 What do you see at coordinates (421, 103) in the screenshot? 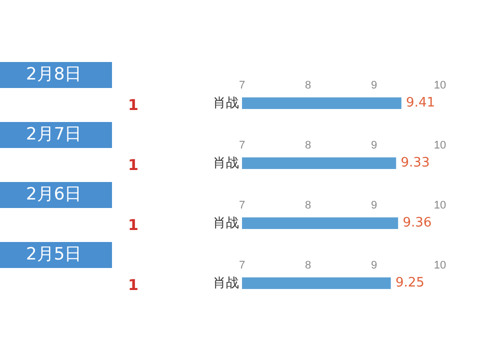
I see `data-label: 9.41` at bounding box center [421, 103].